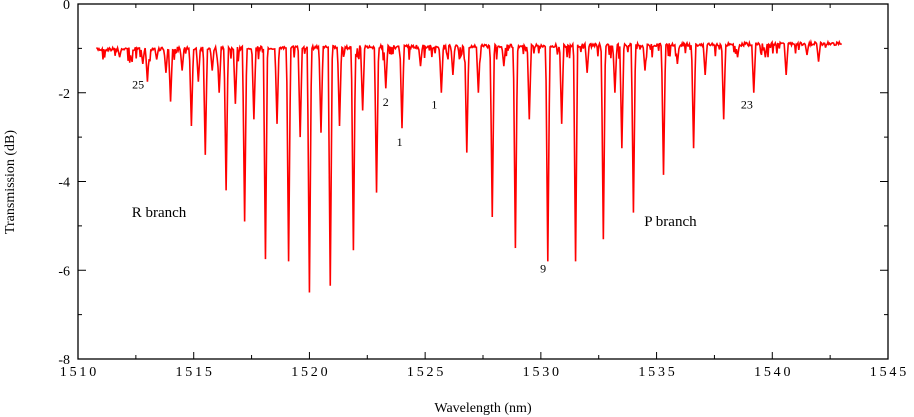 Image resolution: width=914 pixels, height=417 pixels. I want to click on branch-label: P branch, so click(670, 222).